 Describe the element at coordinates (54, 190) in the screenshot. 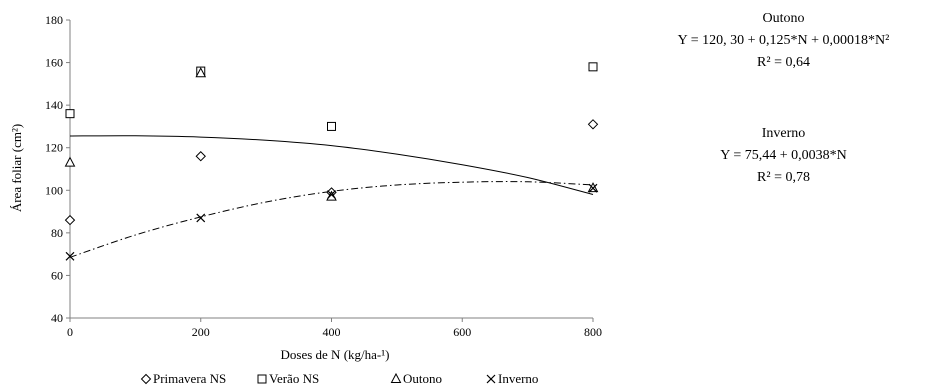

I see `y-tick-label: 100` at that location.